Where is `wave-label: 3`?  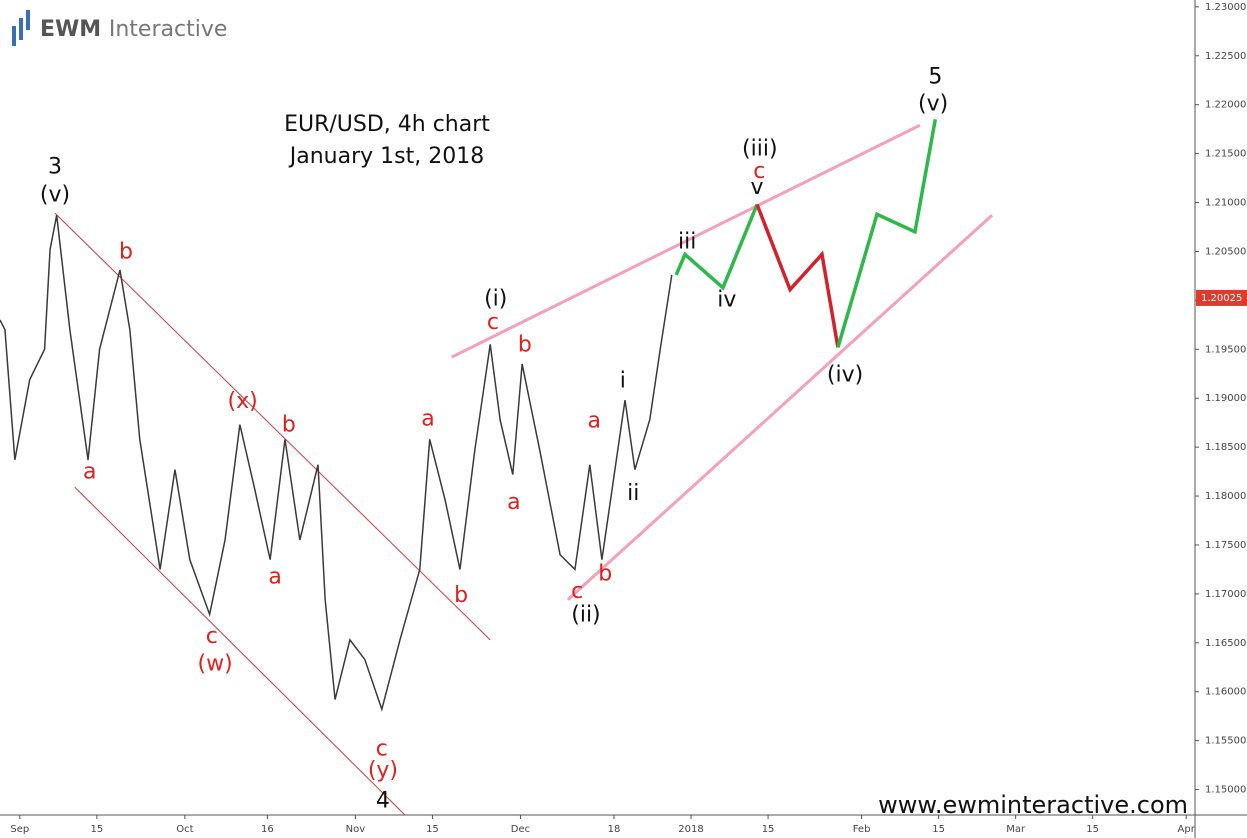
wave-label: 3 is located at coordinates (55, 166).